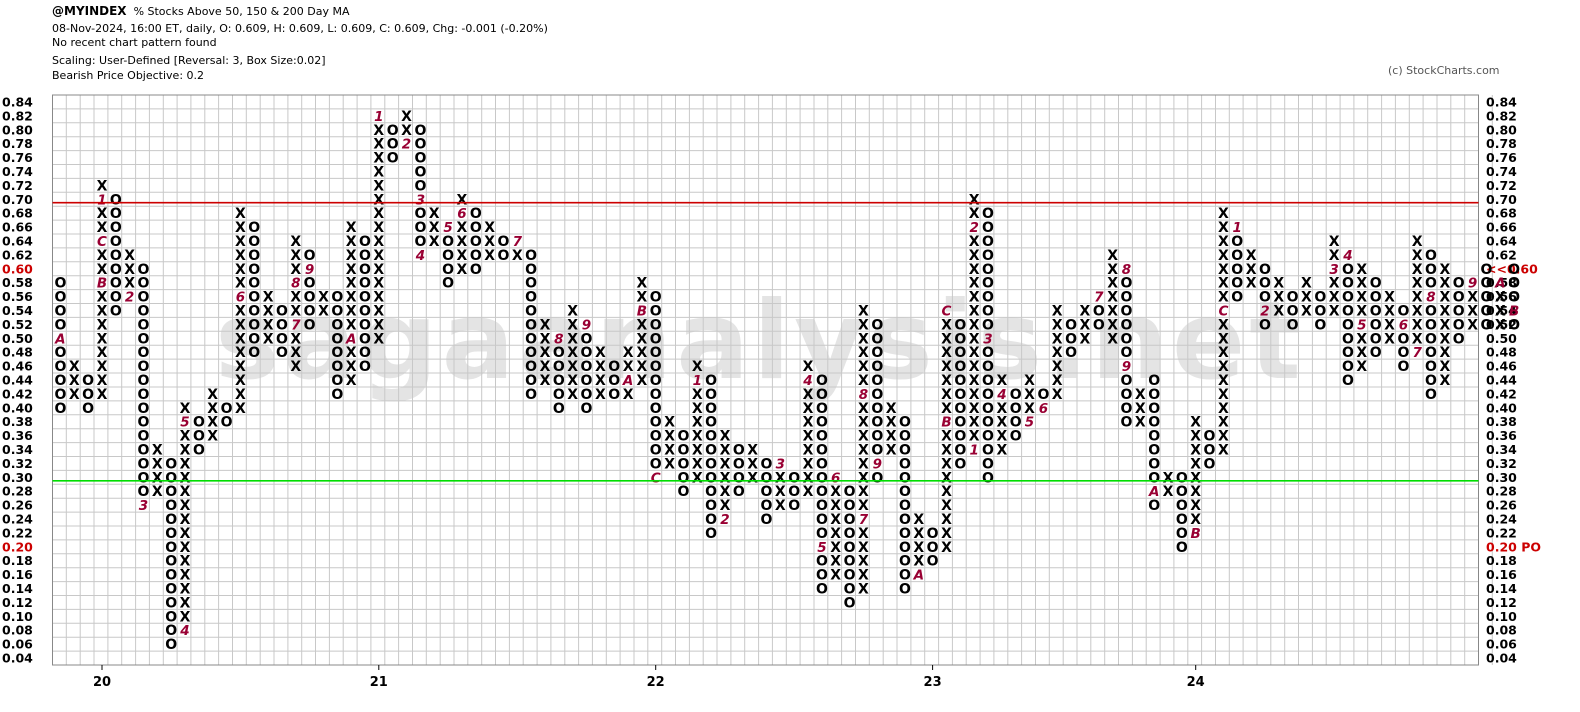 The image size is (1580, 712). Describe the element at coordinates (309, 270) in the screenshot. I see `month-marker: 9` at that location.